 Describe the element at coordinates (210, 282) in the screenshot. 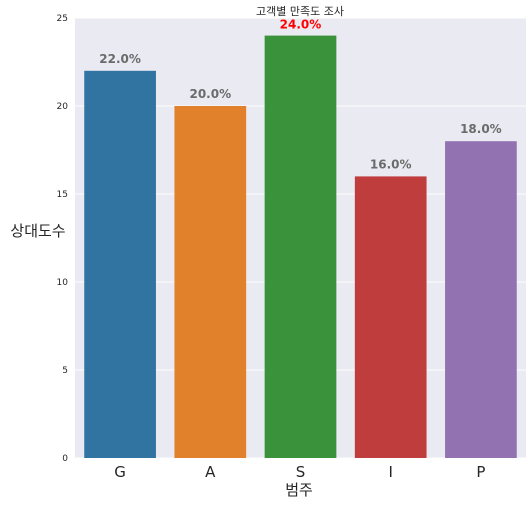

I see `bar-a` at that location.